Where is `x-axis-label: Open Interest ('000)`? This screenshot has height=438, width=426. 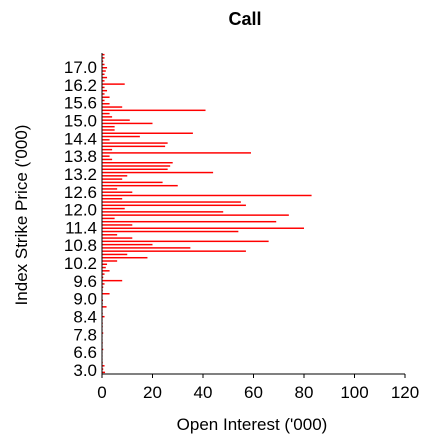 x-axis-label: Open Interest ('000) is located at coordinates (252, 424).